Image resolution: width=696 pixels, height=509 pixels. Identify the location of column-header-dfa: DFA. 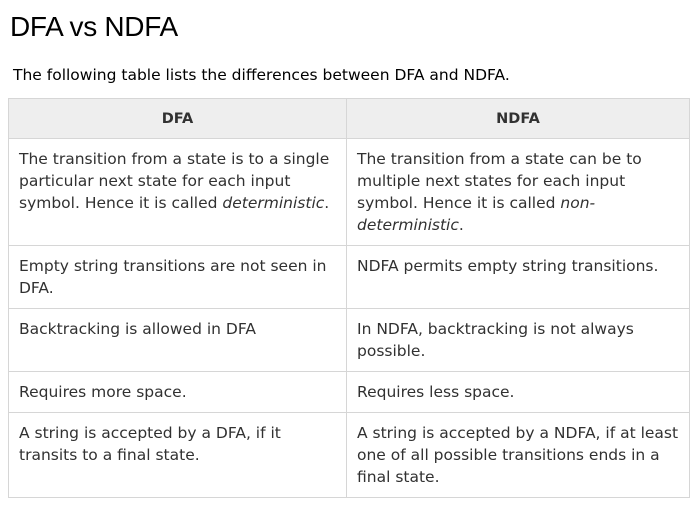
(177, 118).